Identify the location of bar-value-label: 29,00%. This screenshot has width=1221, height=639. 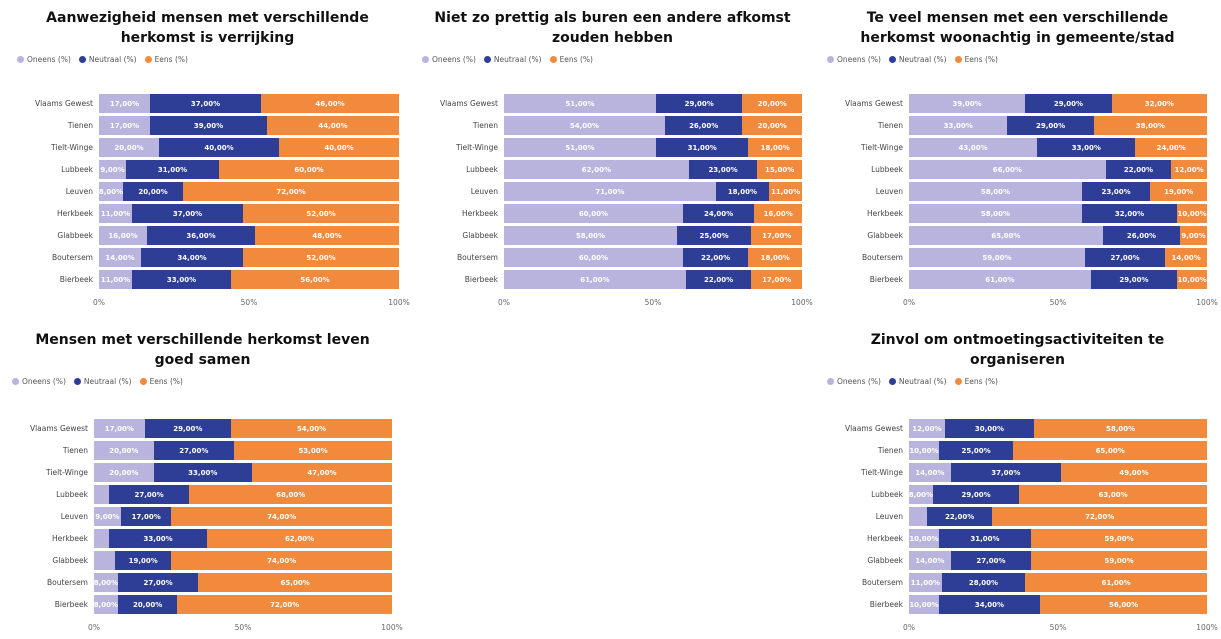
(1068, 103).